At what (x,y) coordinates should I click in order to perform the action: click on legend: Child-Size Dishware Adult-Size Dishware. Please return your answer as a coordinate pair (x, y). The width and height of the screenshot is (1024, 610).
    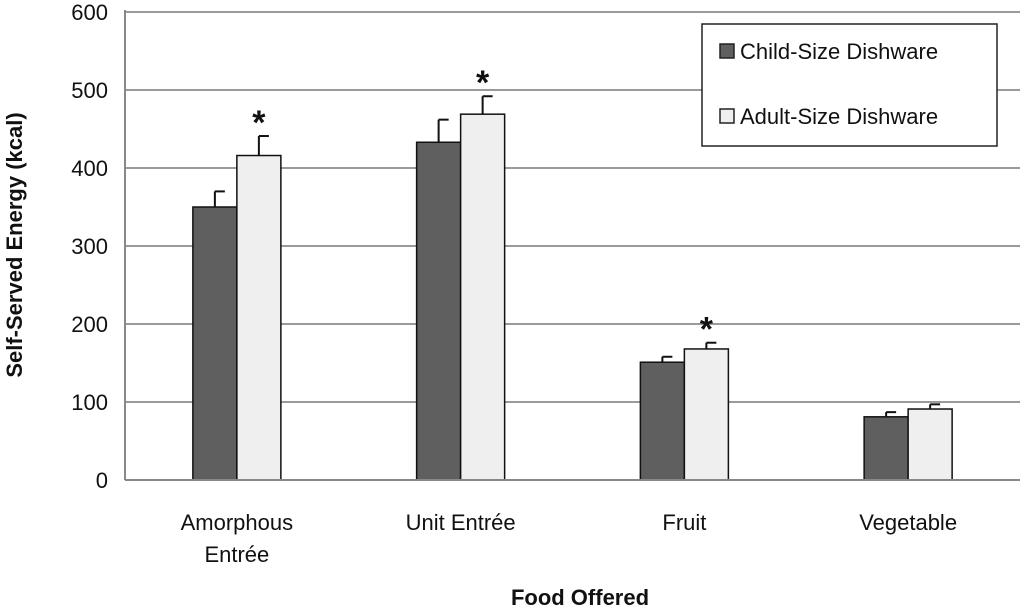
    Looking at the image, I should click on (849, 85).